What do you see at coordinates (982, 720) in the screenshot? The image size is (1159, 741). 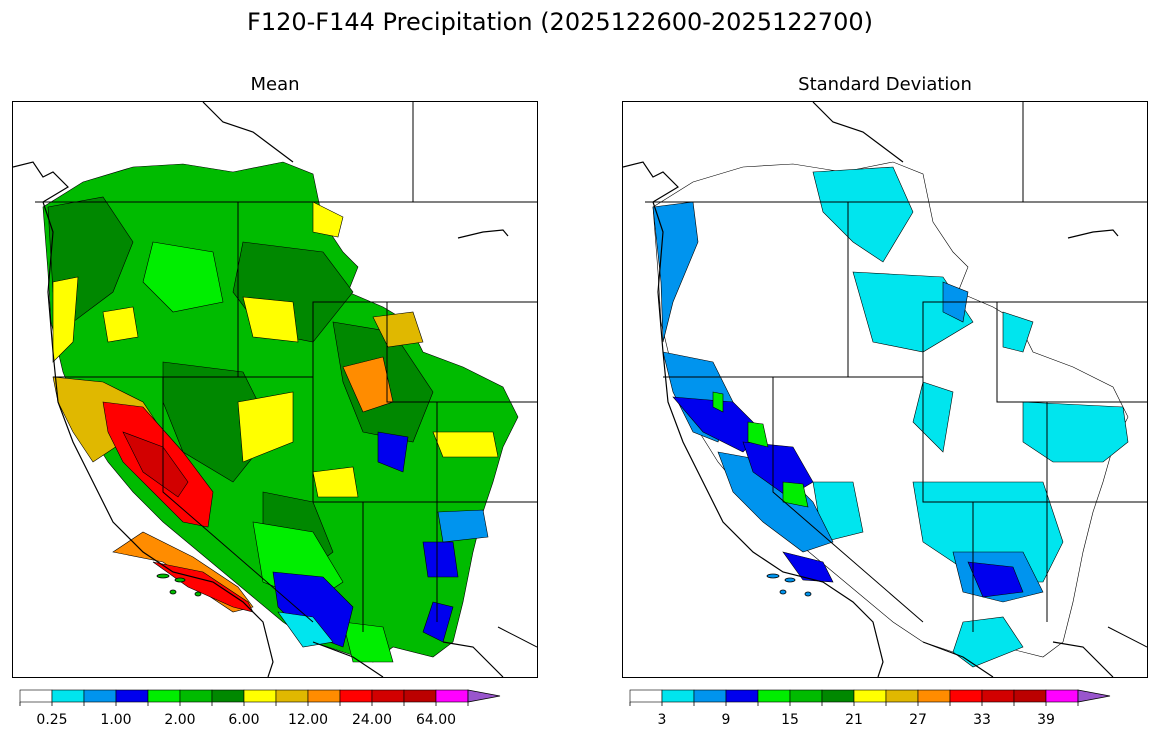 I see `colorbar-tick-label: 33` at bounding box center [982, 720].